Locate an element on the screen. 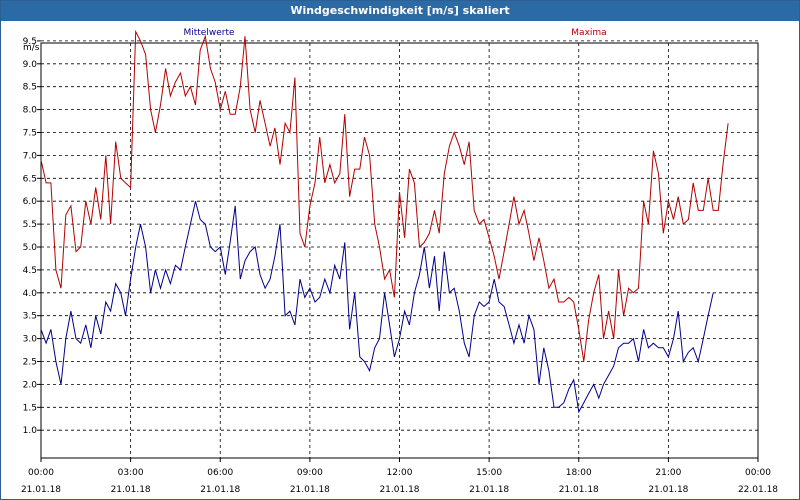 Image resolution: width=800 pixels, height=500 pixels. y-tick-label: 9.5 is located at coordinates (30, 42).